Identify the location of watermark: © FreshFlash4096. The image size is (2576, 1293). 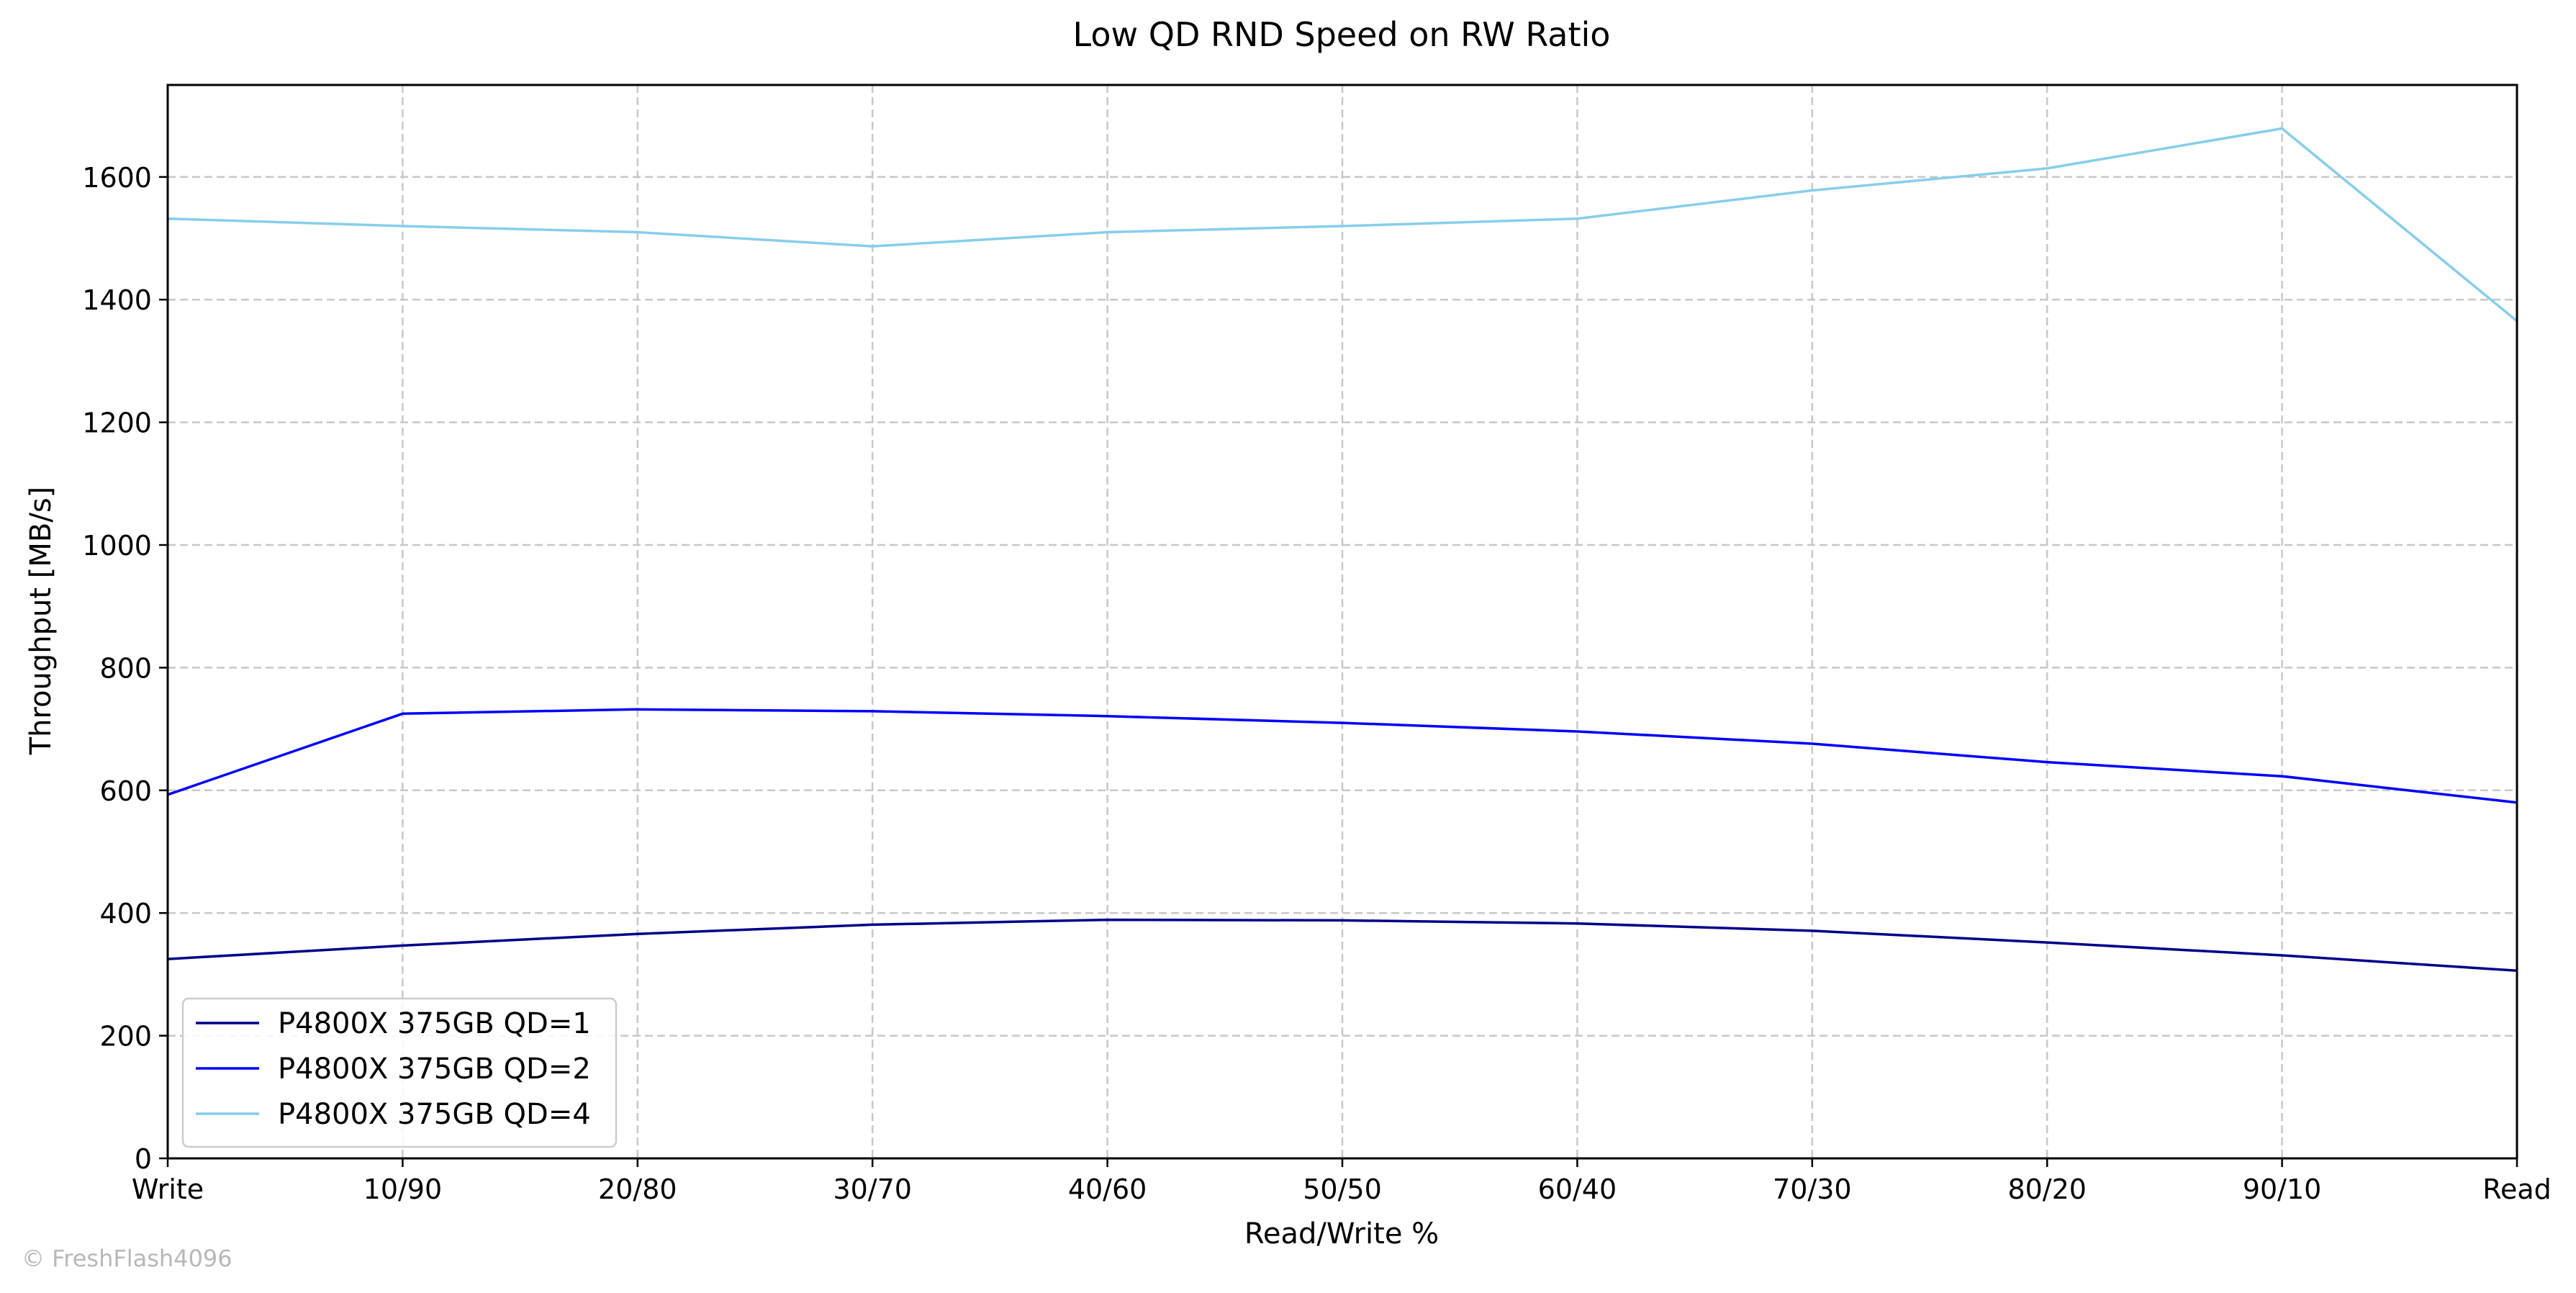
(127, 1258).